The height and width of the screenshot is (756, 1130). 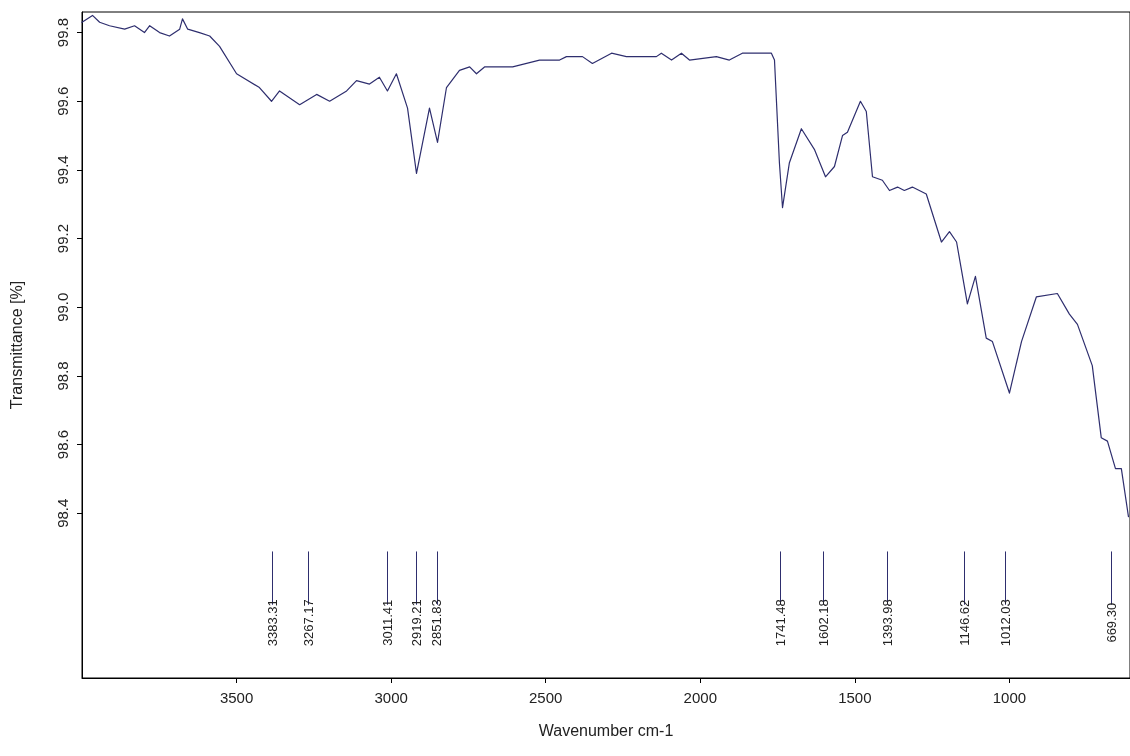 I want to click on ref-line-label: 1602.18, so click(x=823, y=623).